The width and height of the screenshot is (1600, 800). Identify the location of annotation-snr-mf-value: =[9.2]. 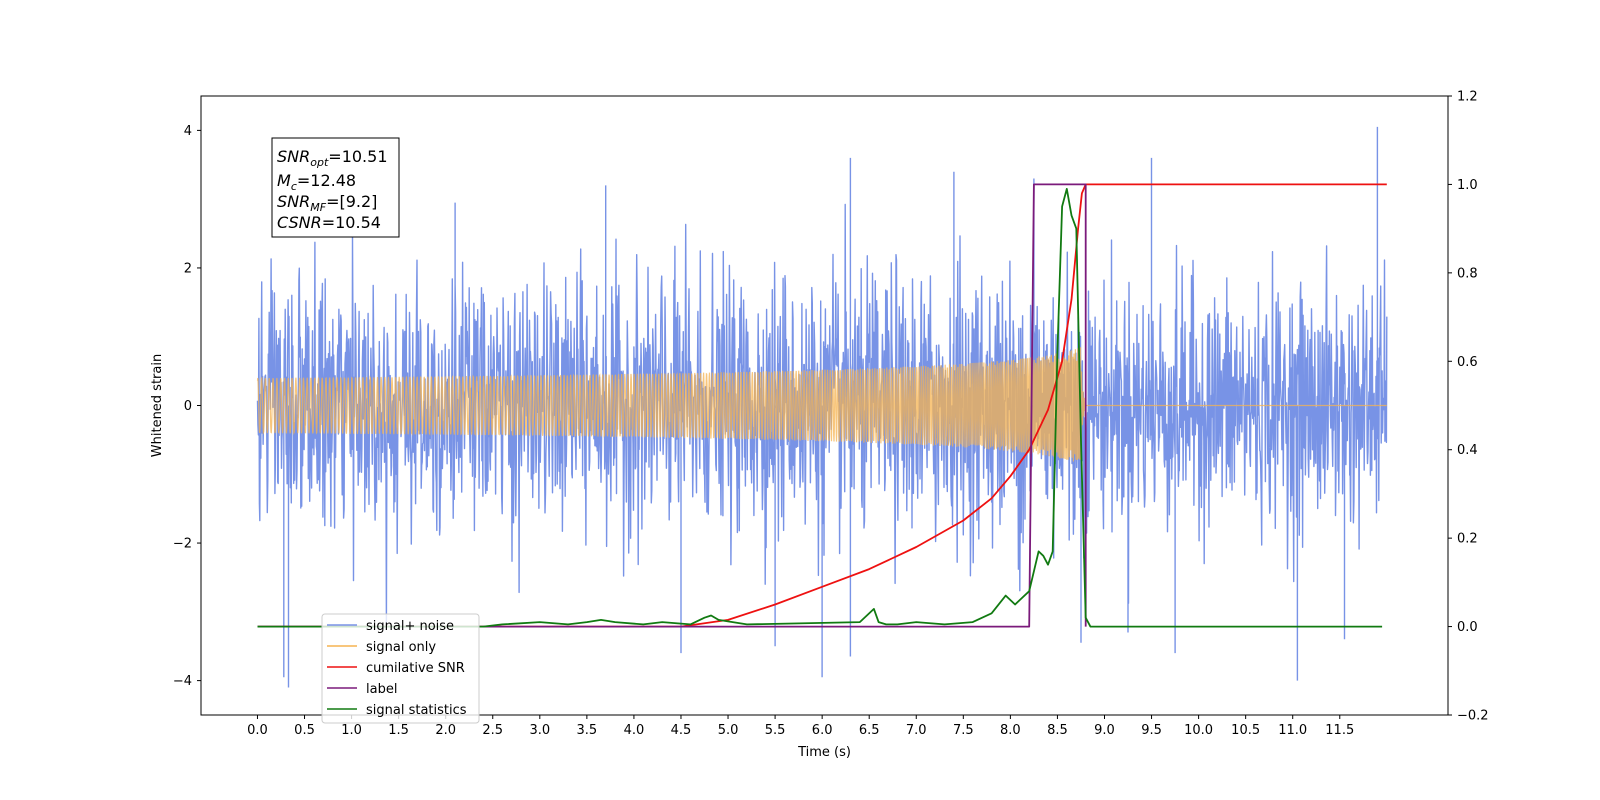
(351, 201).